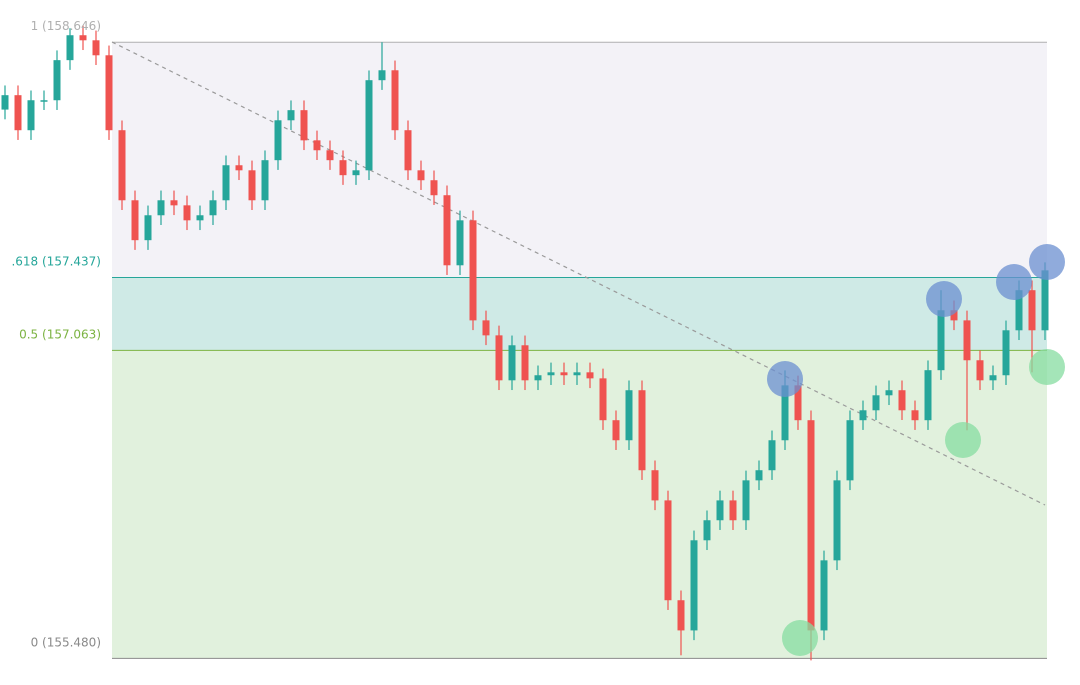  Describe the element at coordinates (66, 26) in the screenshot. I see `fib-label: 1 (158.646)` at that location.